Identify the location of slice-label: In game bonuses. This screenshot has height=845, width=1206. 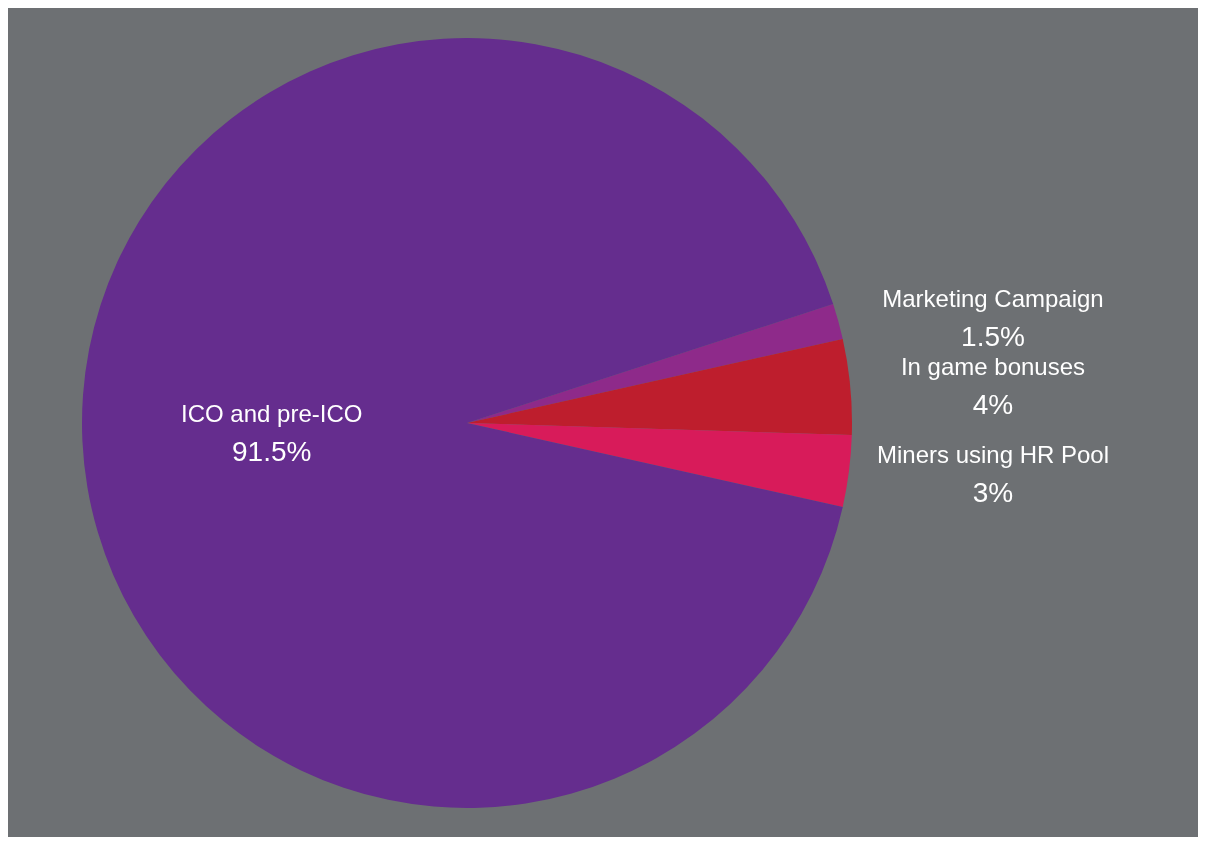
(993, 366).